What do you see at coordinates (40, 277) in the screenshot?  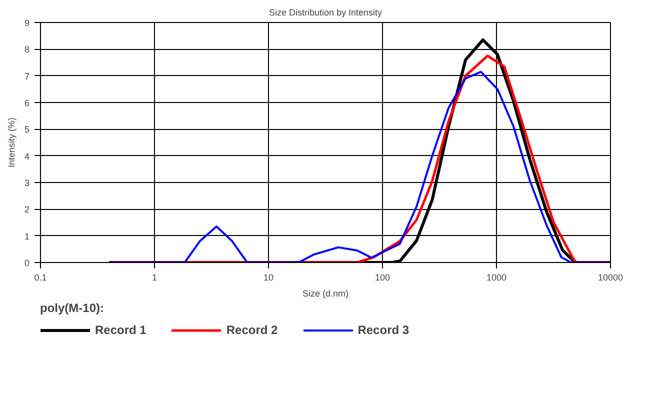 I see `x-tick-label: 0.1` at bounding box center [40, 277].